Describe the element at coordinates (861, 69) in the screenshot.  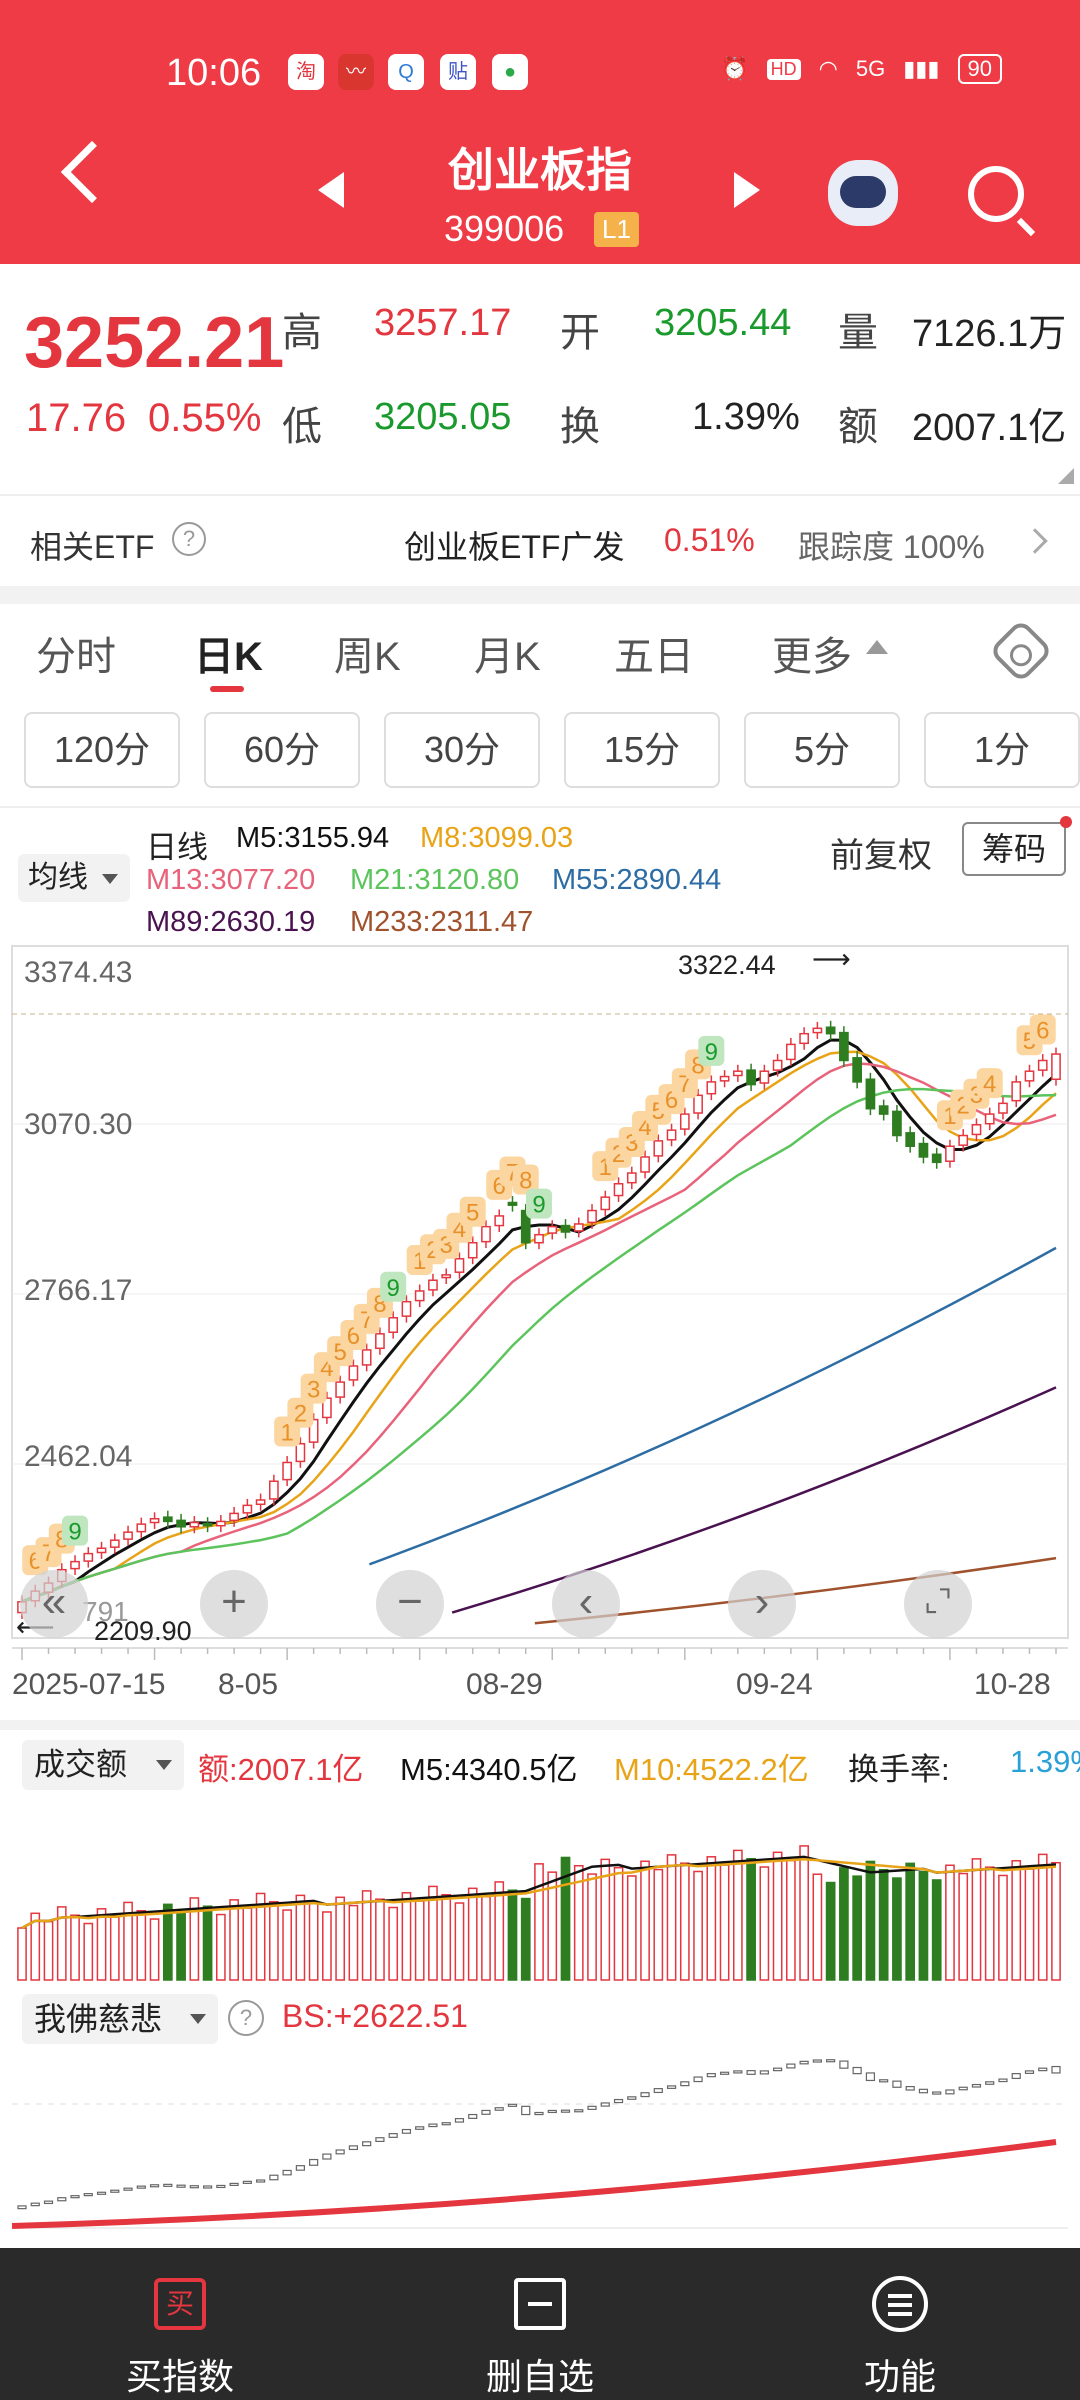
I see `status-right: ⏰ HD ◠ 5G ▮▮▮ 90` at that location.